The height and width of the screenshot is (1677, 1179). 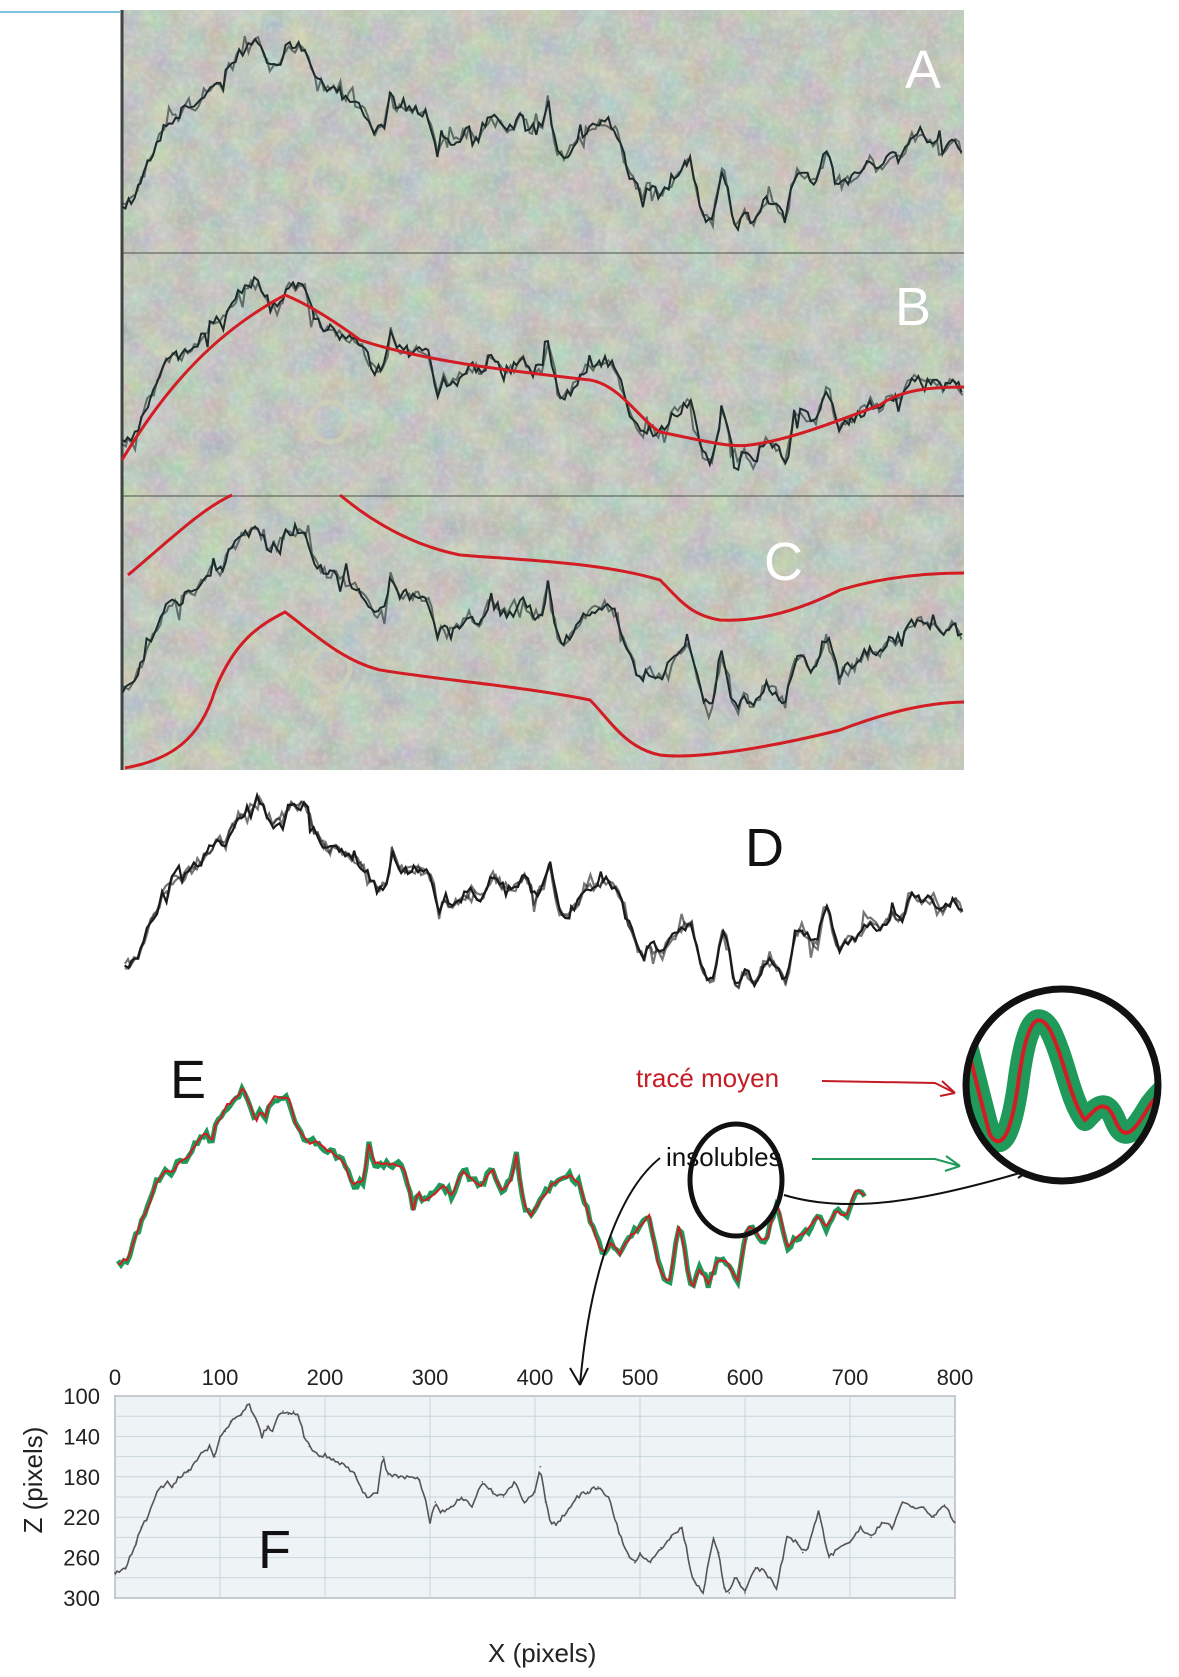 I want to click on x-tick-label: 500, so click(x=640, y=1377).